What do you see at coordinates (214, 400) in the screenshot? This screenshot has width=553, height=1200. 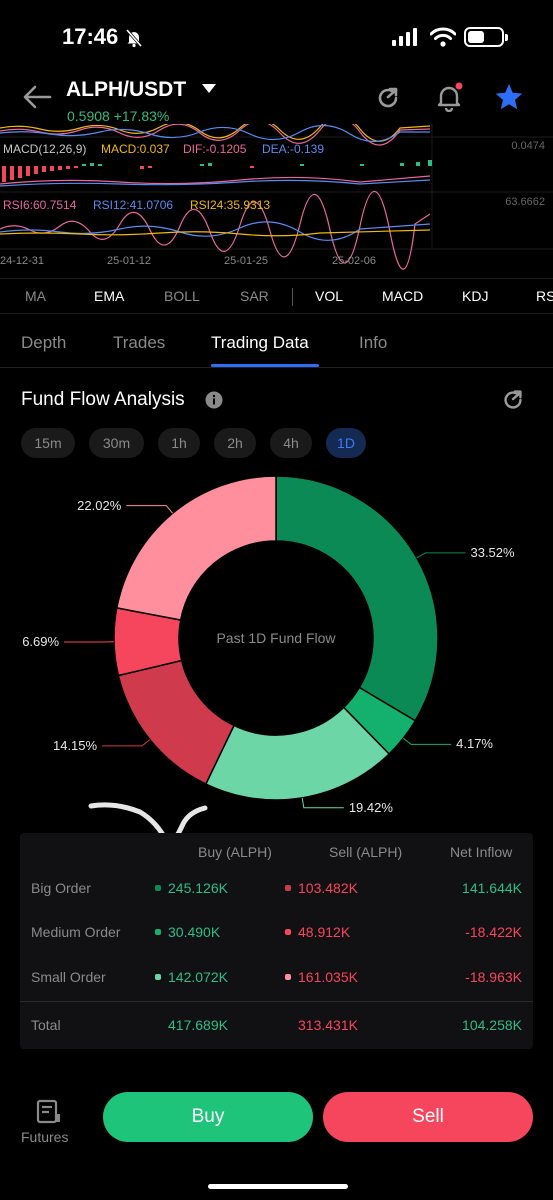 I see `info-icon` at bounding box center [214, 400].